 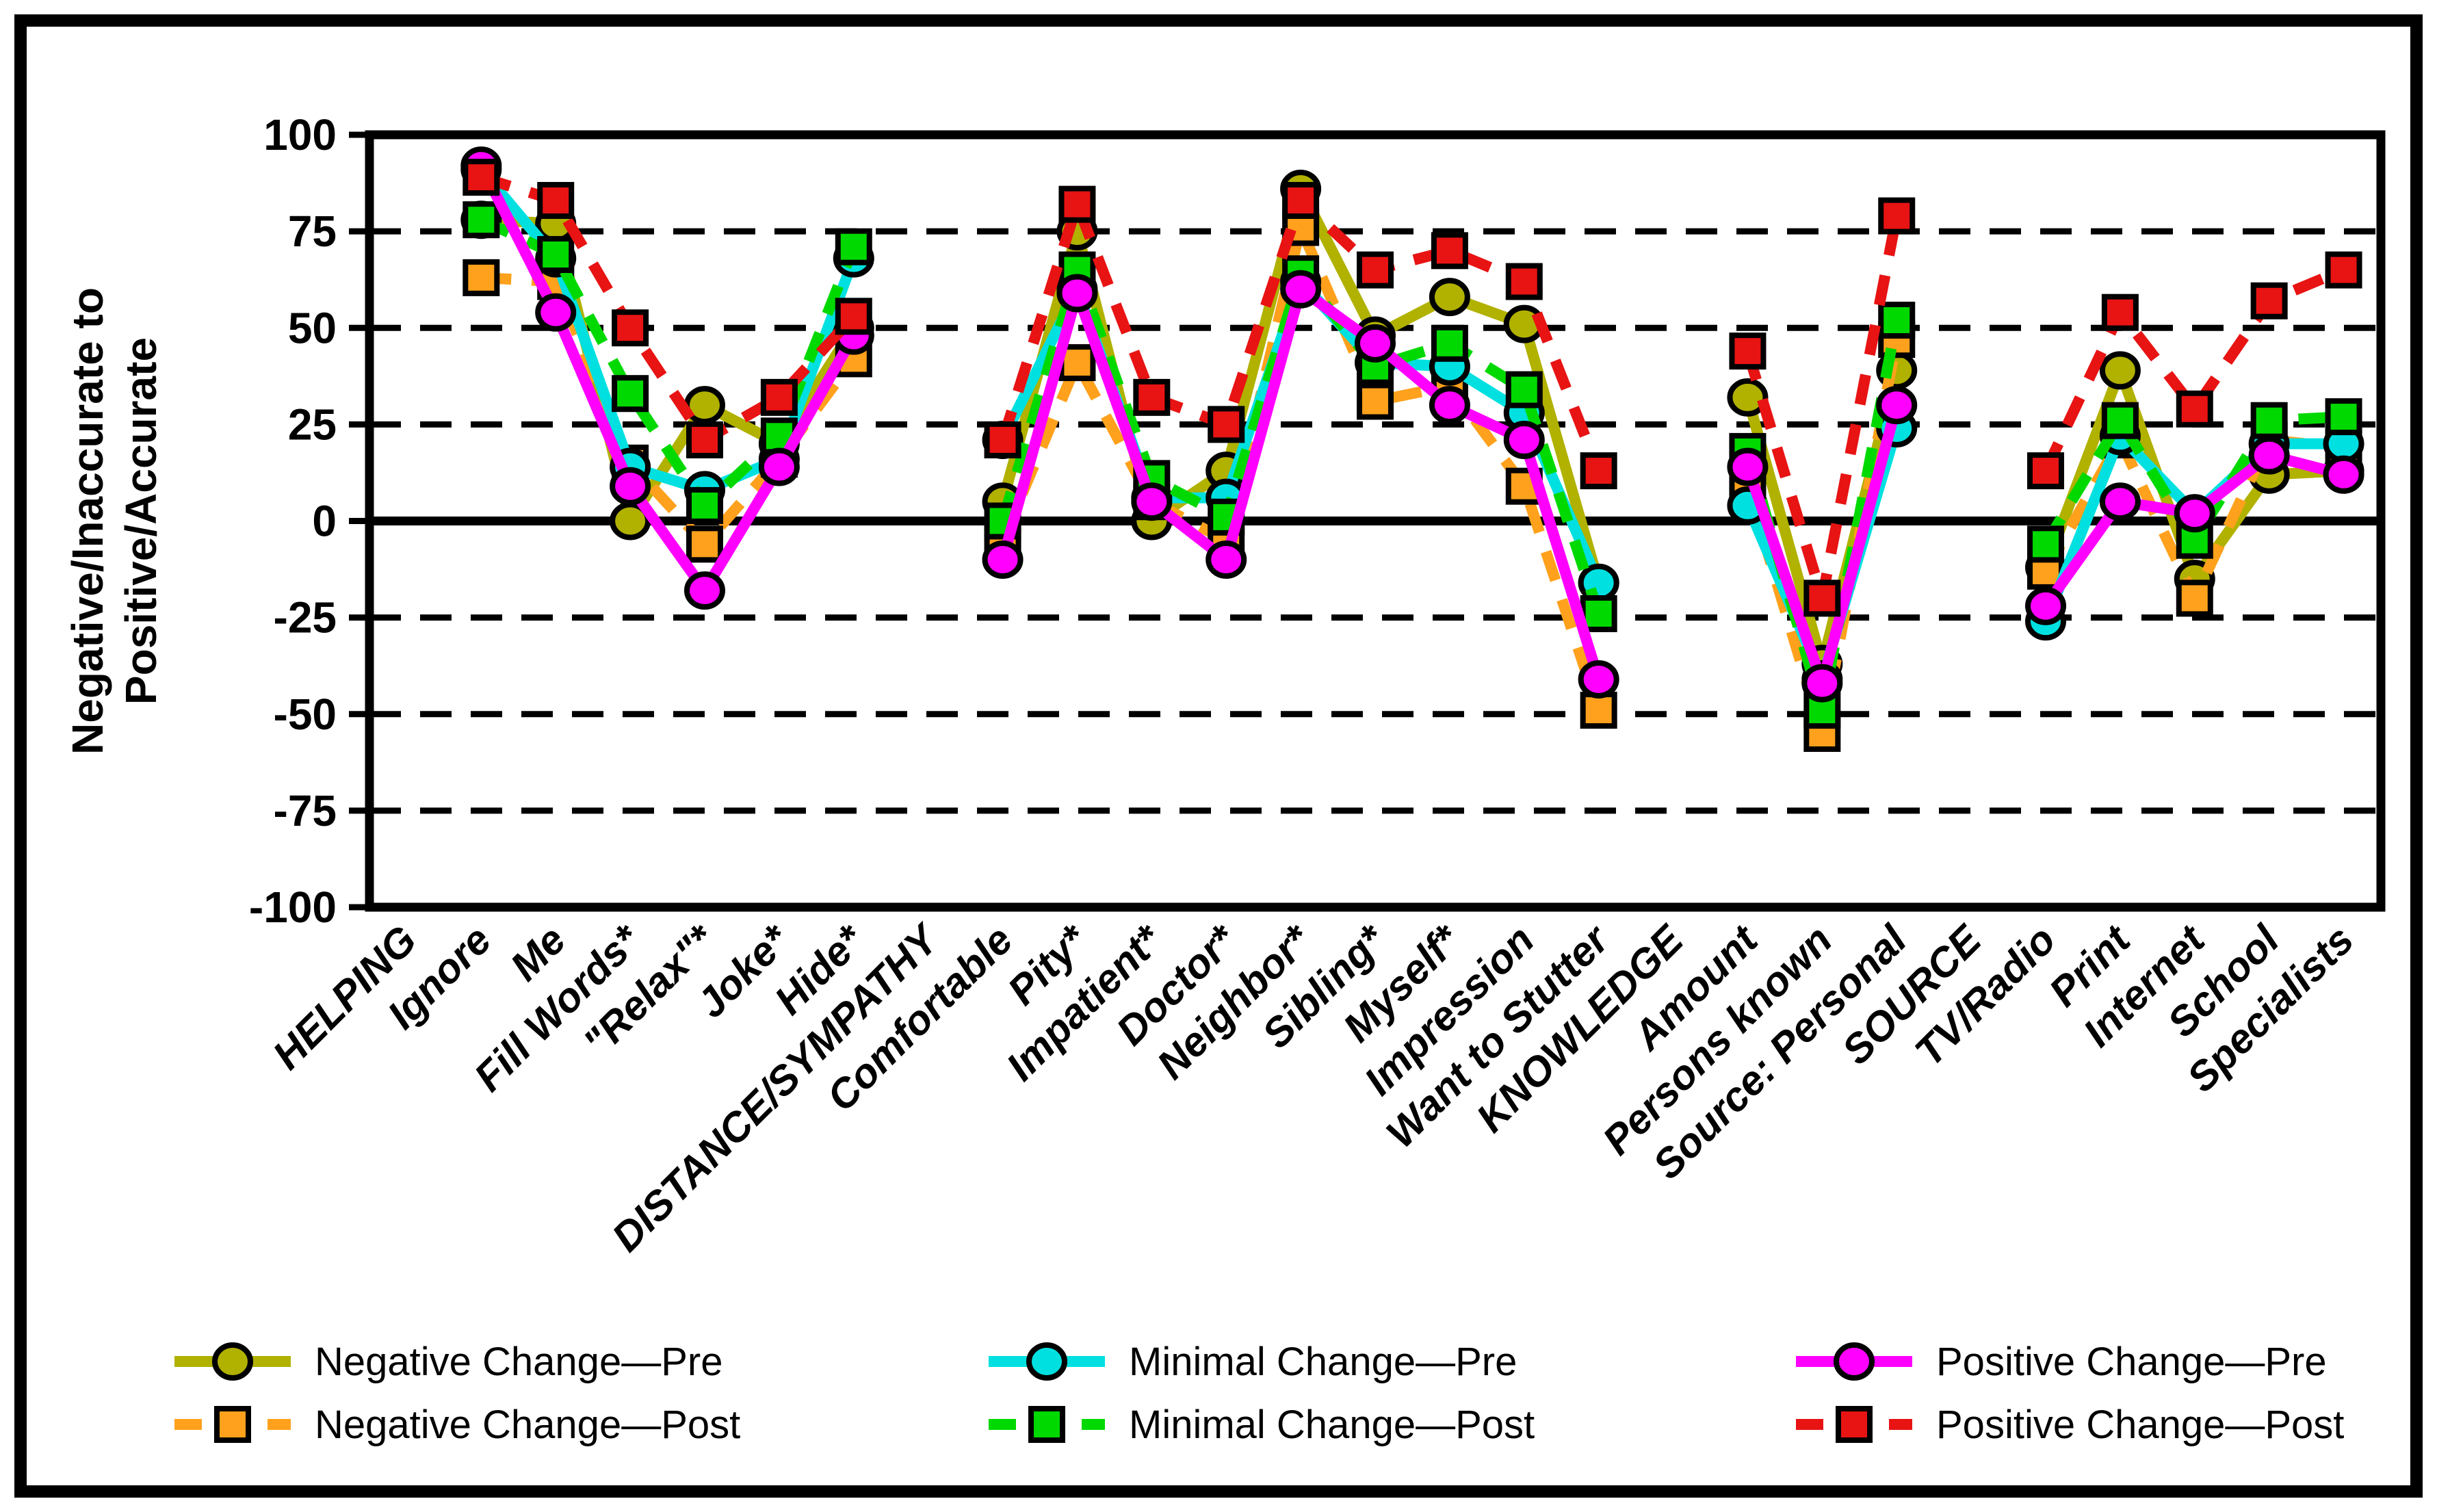 I want to click on y-tick-label: 75, so click(x=312, y=232).